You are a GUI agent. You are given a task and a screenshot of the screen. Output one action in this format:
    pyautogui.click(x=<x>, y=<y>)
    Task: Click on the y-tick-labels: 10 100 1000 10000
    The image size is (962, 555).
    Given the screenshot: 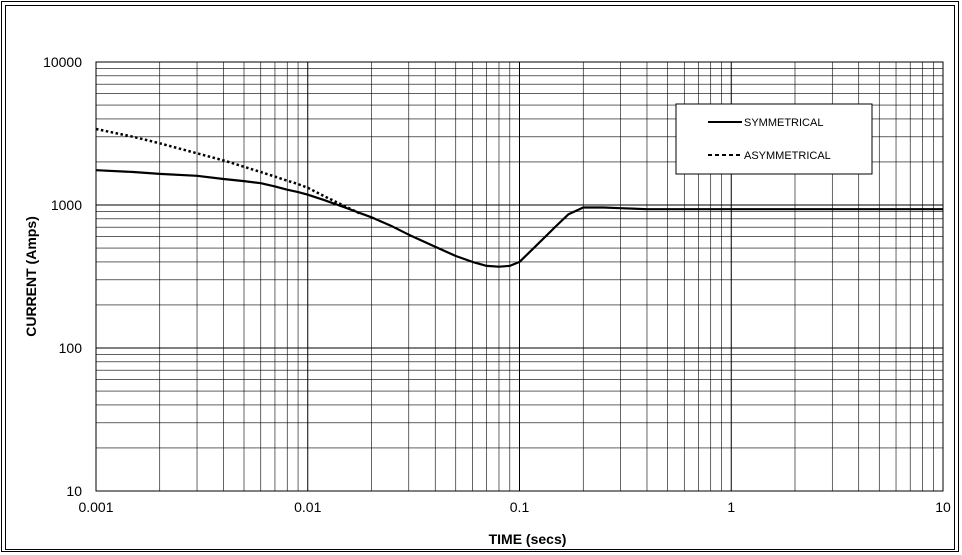 What is the action you would take?
    pyautogui.click(x=62, y=276)
    